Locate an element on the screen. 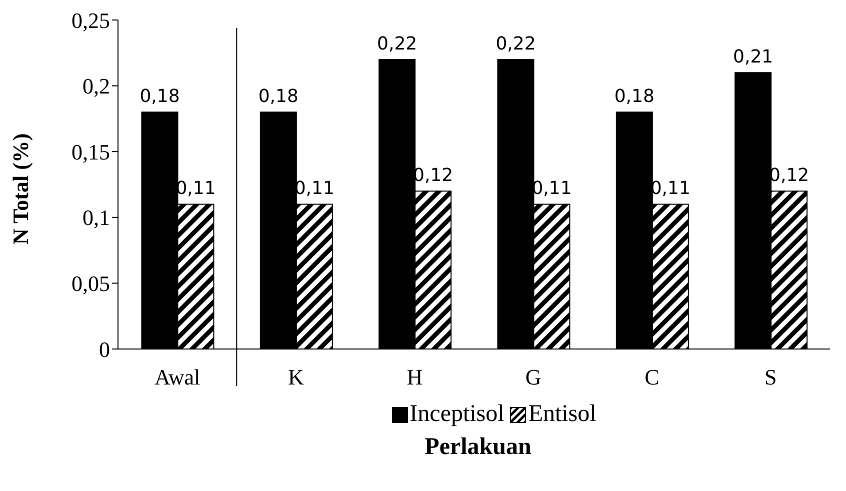  y-tick-label: 0,05 is located at coordinates (91, 283).